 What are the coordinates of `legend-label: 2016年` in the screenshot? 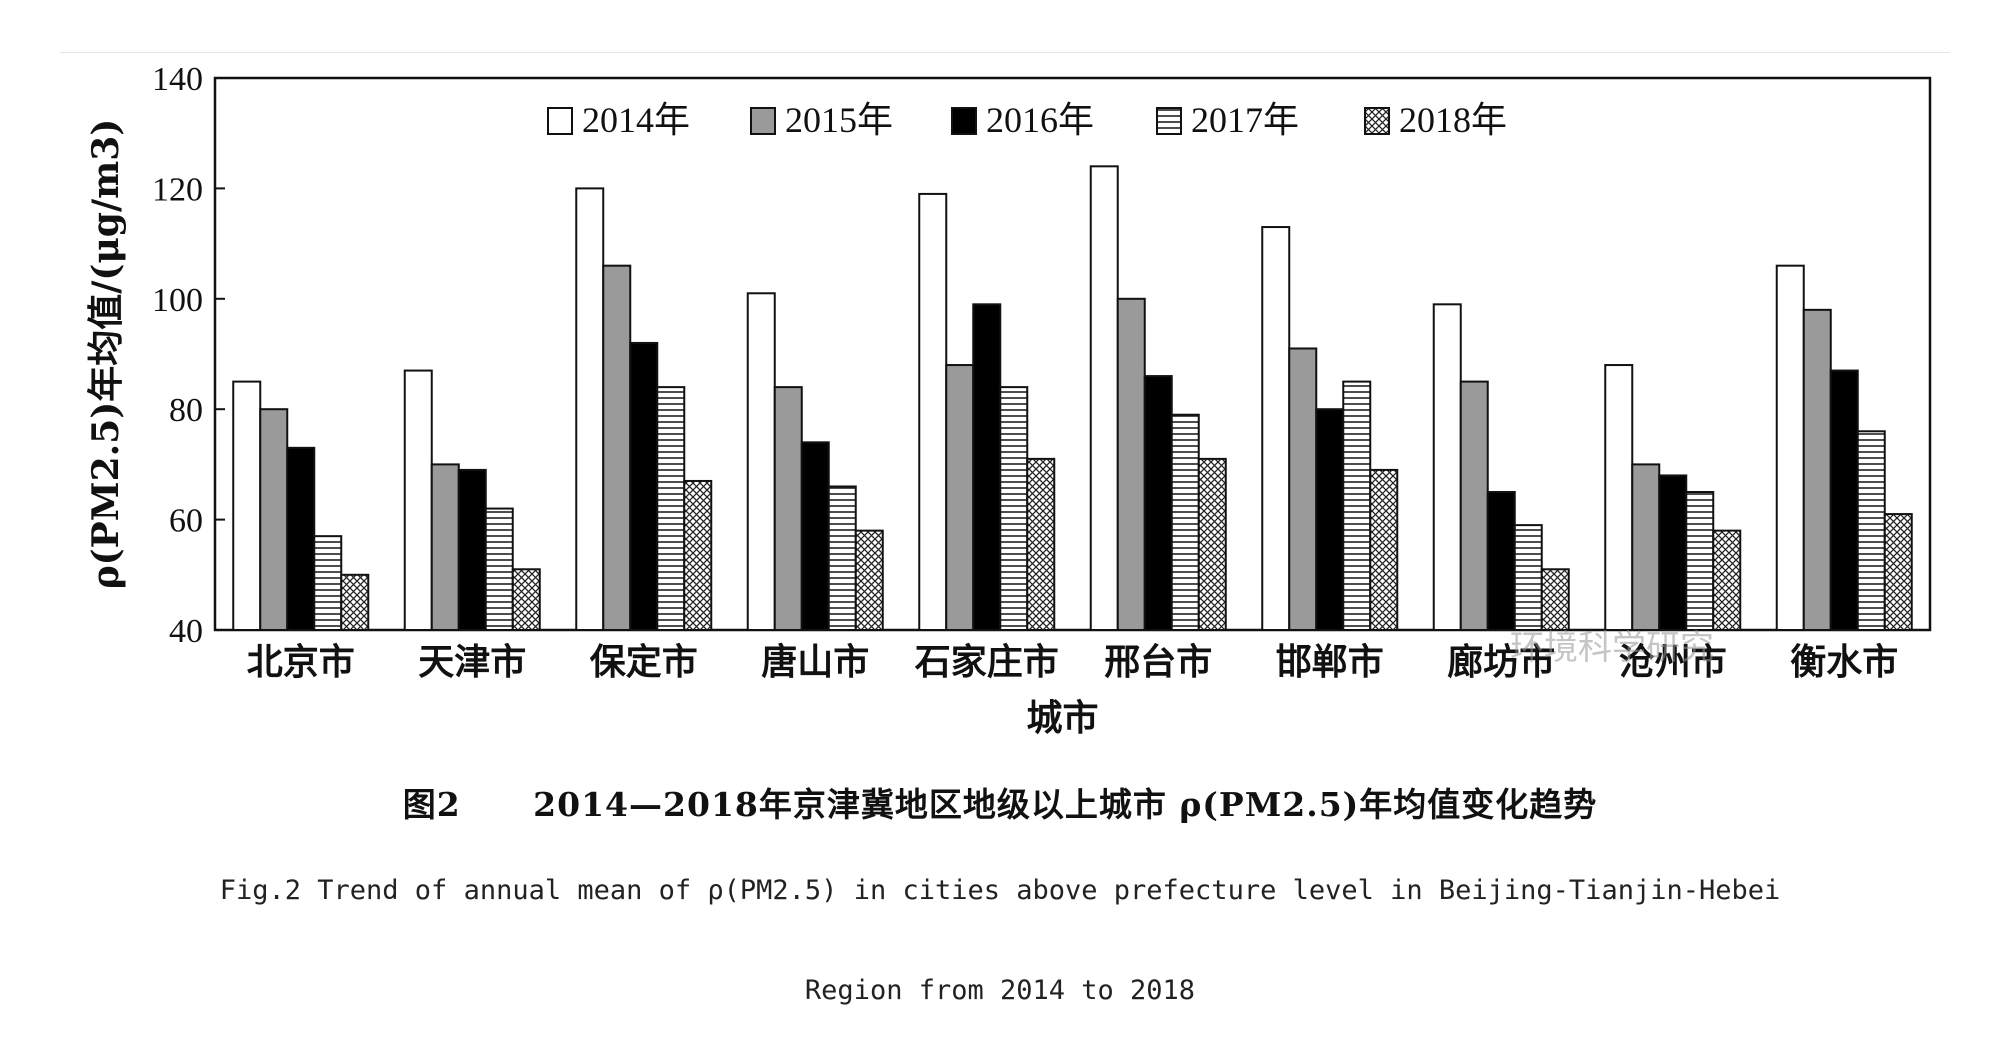 It's located at (1040, 120).